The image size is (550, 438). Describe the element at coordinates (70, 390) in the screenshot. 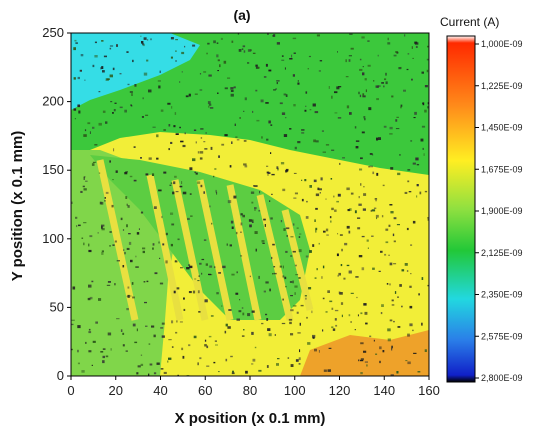

I see `x-tick-label: 0` at that location.